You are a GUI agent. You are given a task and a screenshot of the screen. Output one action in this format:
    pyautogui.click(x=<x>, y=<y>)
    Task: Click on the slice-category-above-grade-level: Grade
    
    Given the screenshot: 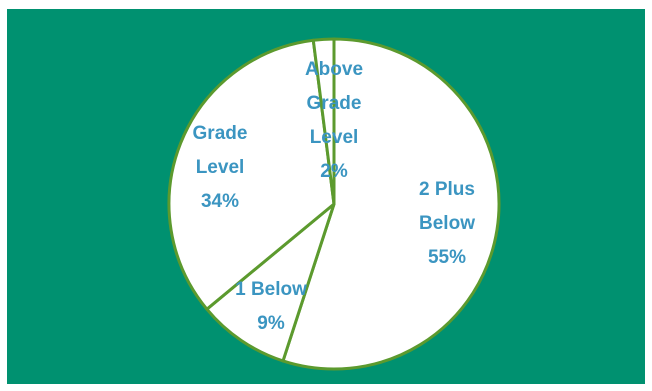 What is the action you would take?
    pyautogui.click(x=334, y=103)
    